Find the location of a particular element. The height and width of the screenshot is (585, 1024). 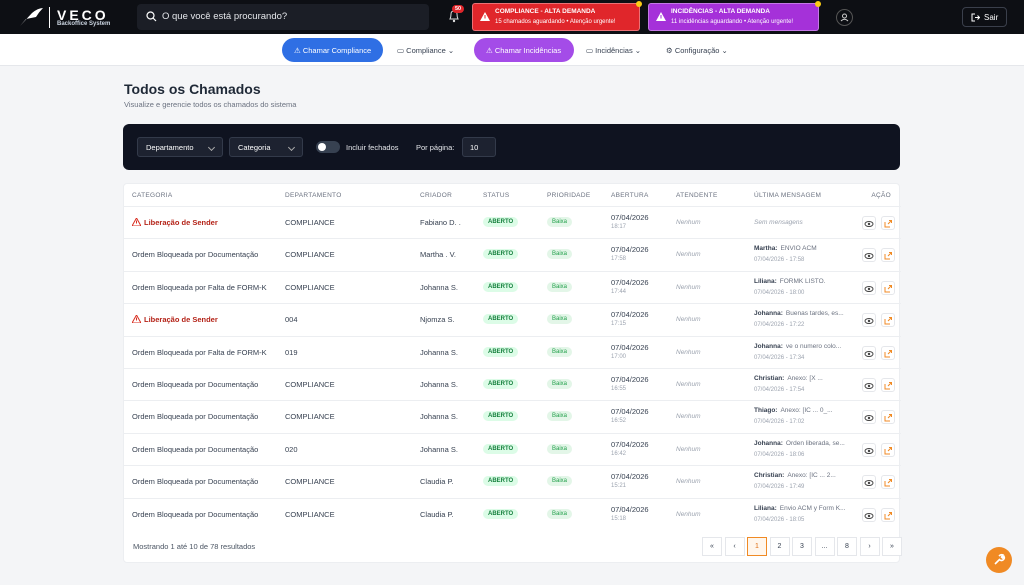

page-button: ‹ is located at coordinates (734, 546).